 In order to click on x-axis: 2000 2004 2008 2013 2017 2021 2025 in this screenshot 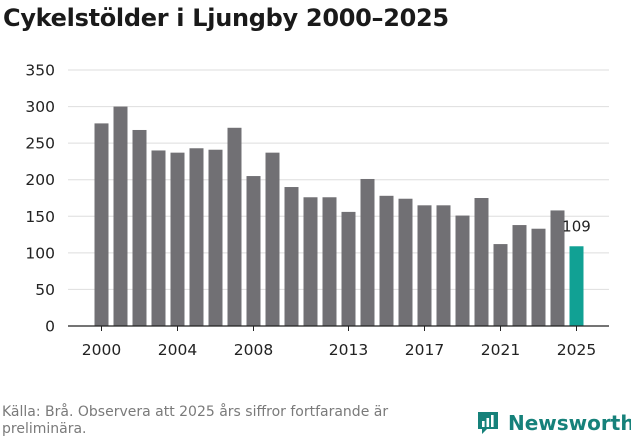, I will do `click(338, 342)`.